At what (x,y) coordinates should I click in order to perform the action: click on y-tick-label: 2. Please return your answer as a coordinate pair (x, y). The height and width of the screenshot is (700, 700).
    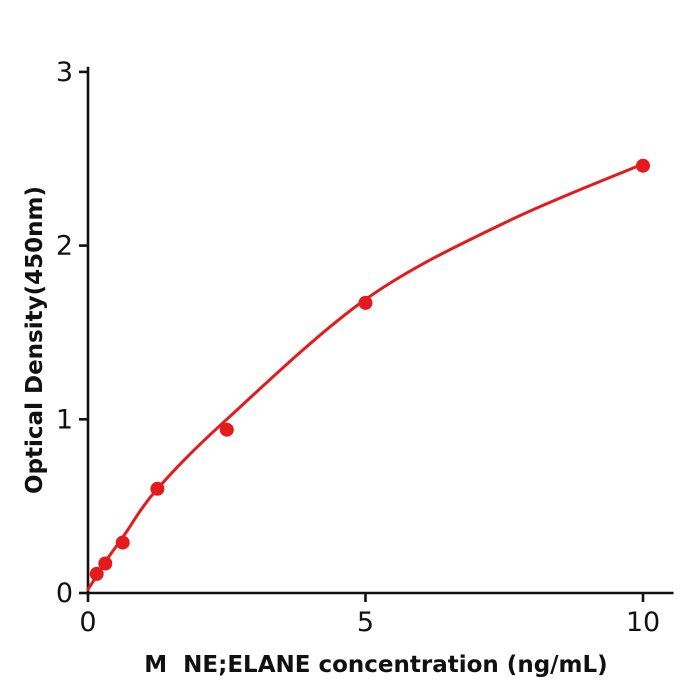
    Looking at the image, I should click on (64, 246).